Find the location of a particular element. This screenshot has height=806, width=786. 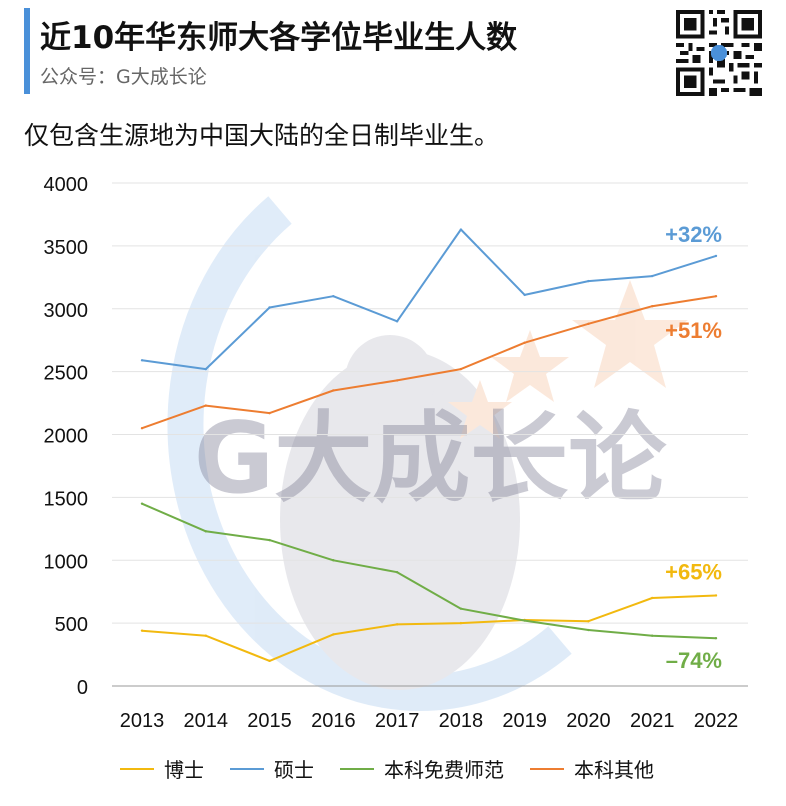

legend-item: 博士 is located at coordinates (162, 768).